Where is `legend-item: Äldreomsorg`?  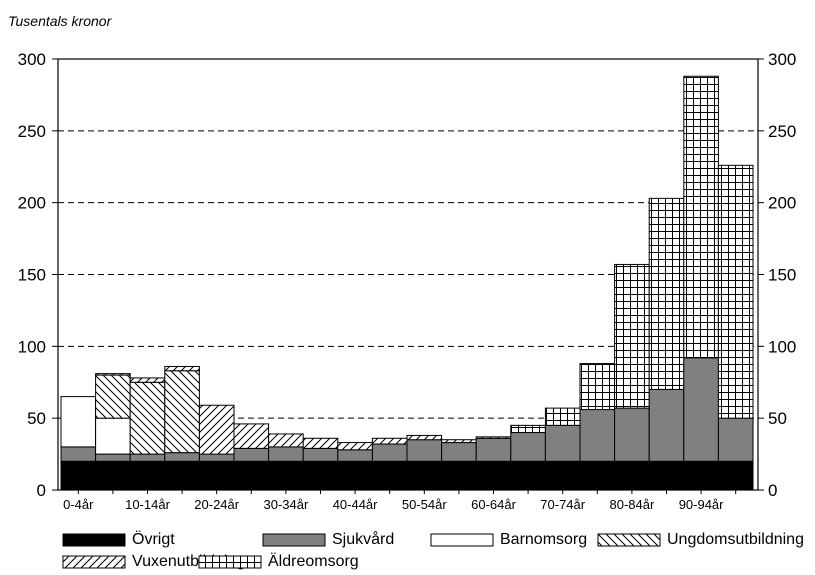
legend-item: Äldreomsorg is located at coordinates (278, 562).